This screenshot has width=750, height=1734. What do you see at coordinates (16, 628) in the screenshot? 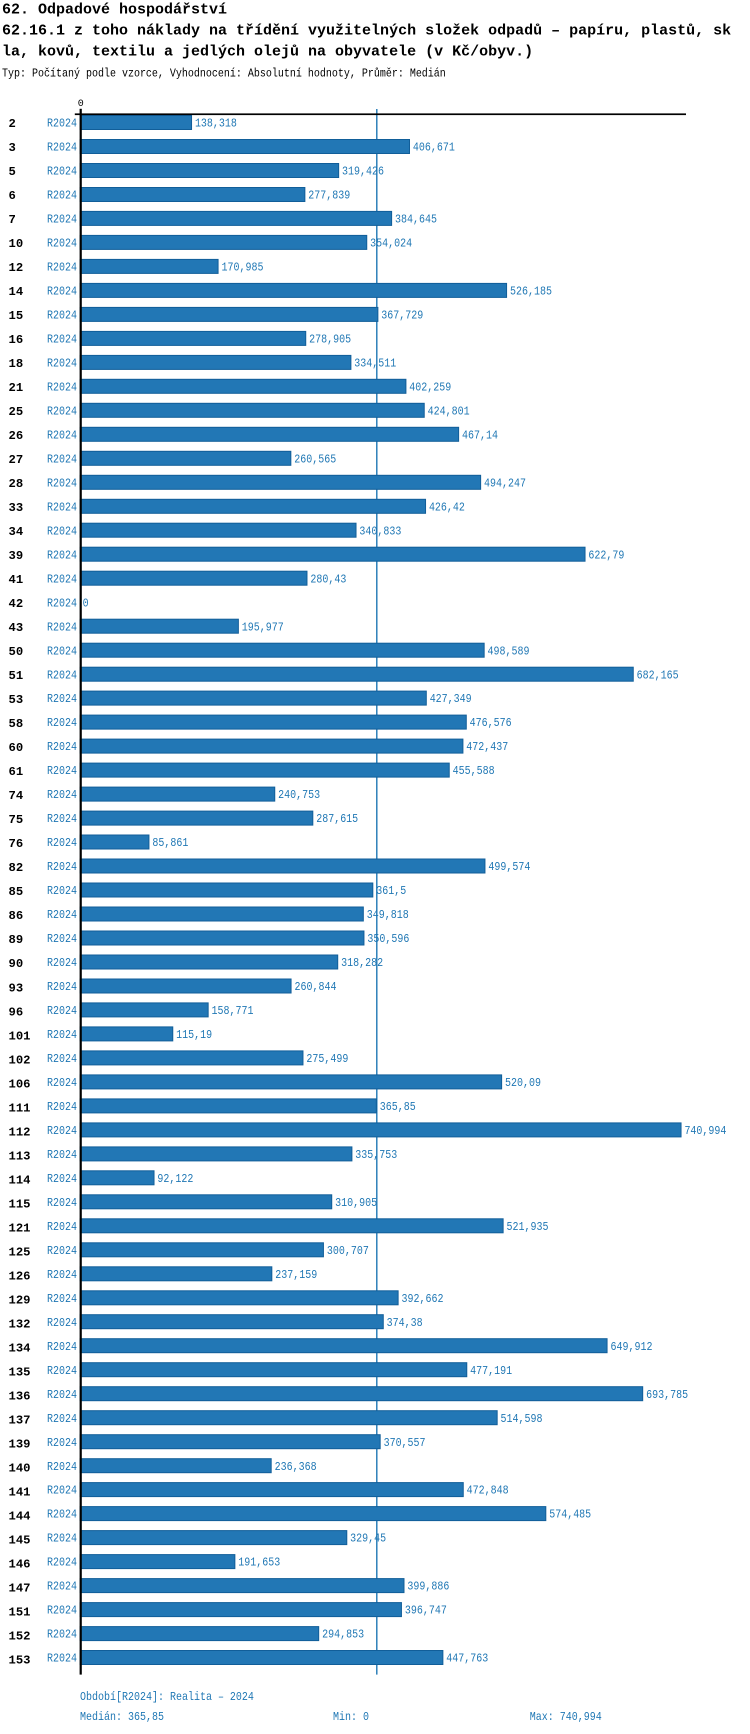
I see `svg-text: 43` at bounding box center [16, 628].